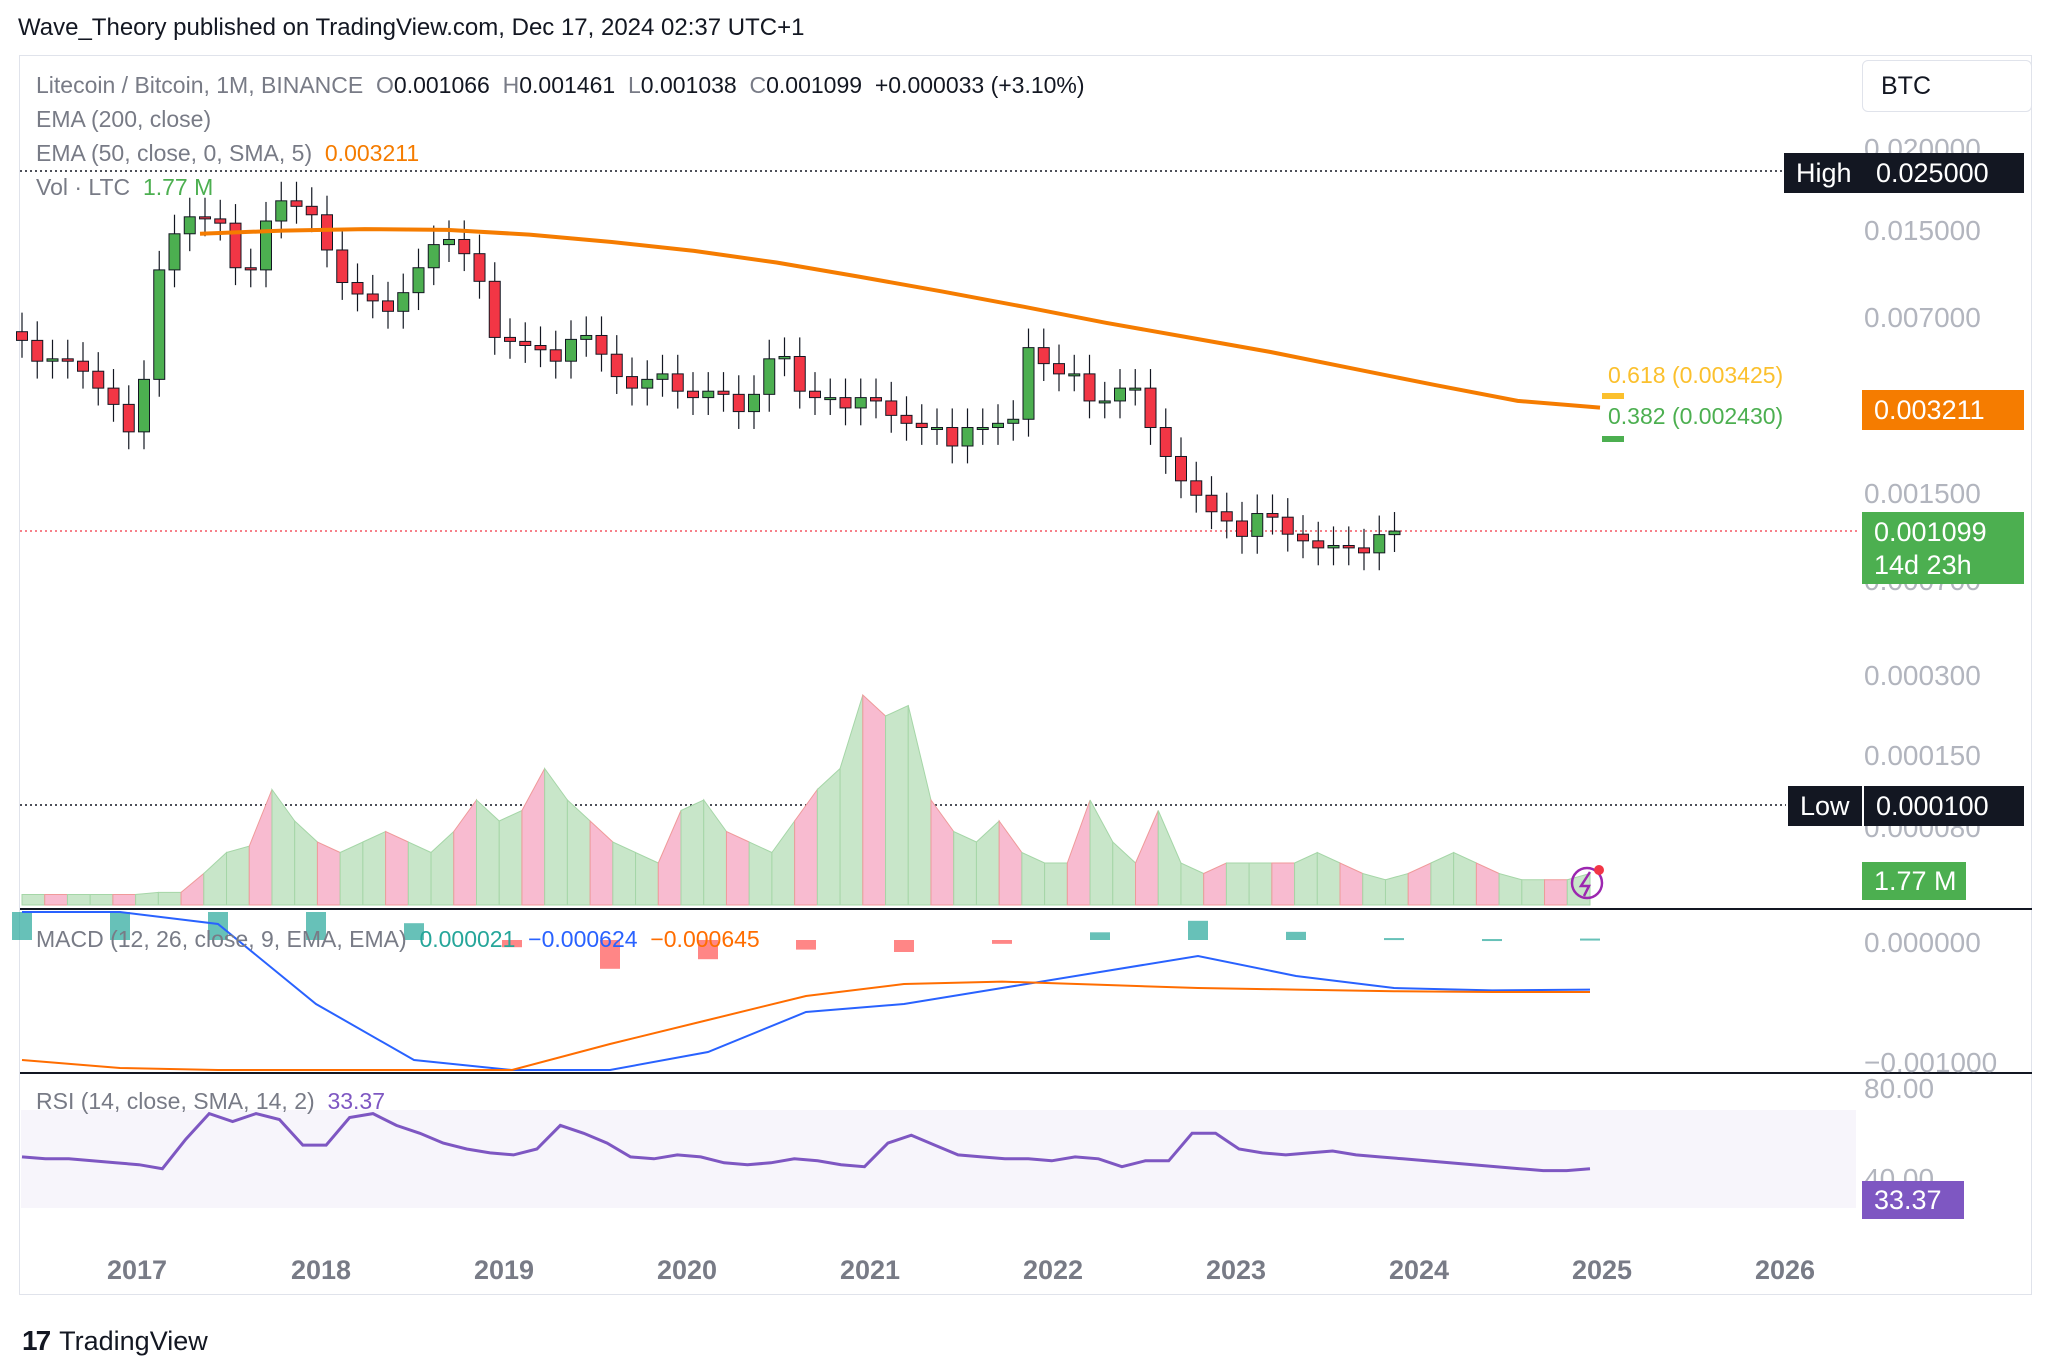 This screenshot has width=2052, height=1372. Describe the element at coordinates (441, 85) in the screenshot. I see `legend-open: 0.001066` at that location.